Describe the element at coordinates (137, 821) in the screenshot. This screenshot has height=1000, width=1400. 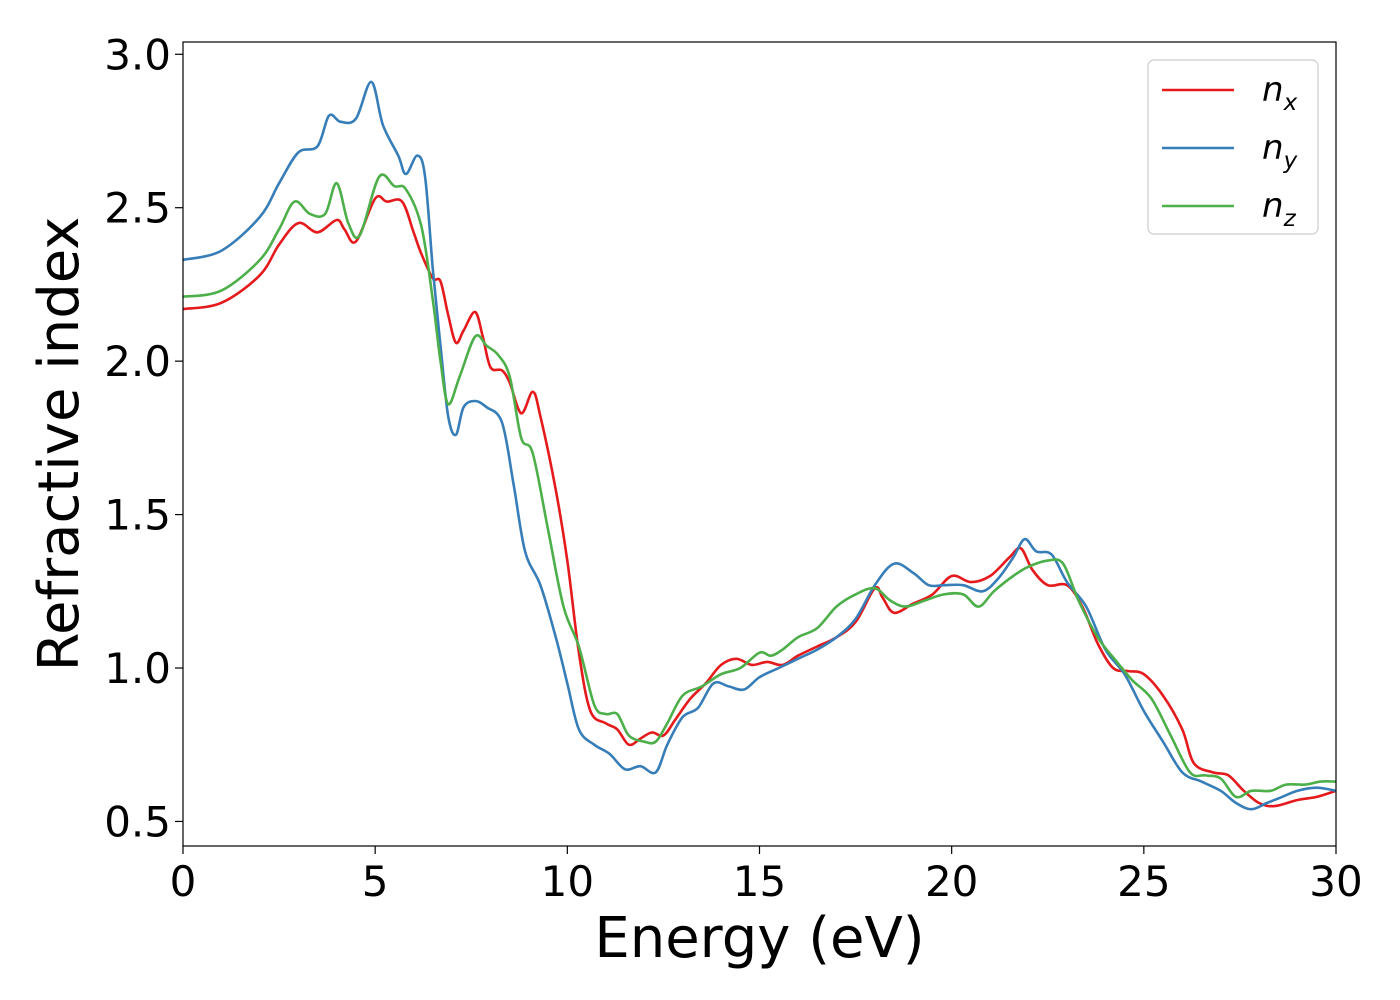
I see `y-tick-label: 0.5` at that location.